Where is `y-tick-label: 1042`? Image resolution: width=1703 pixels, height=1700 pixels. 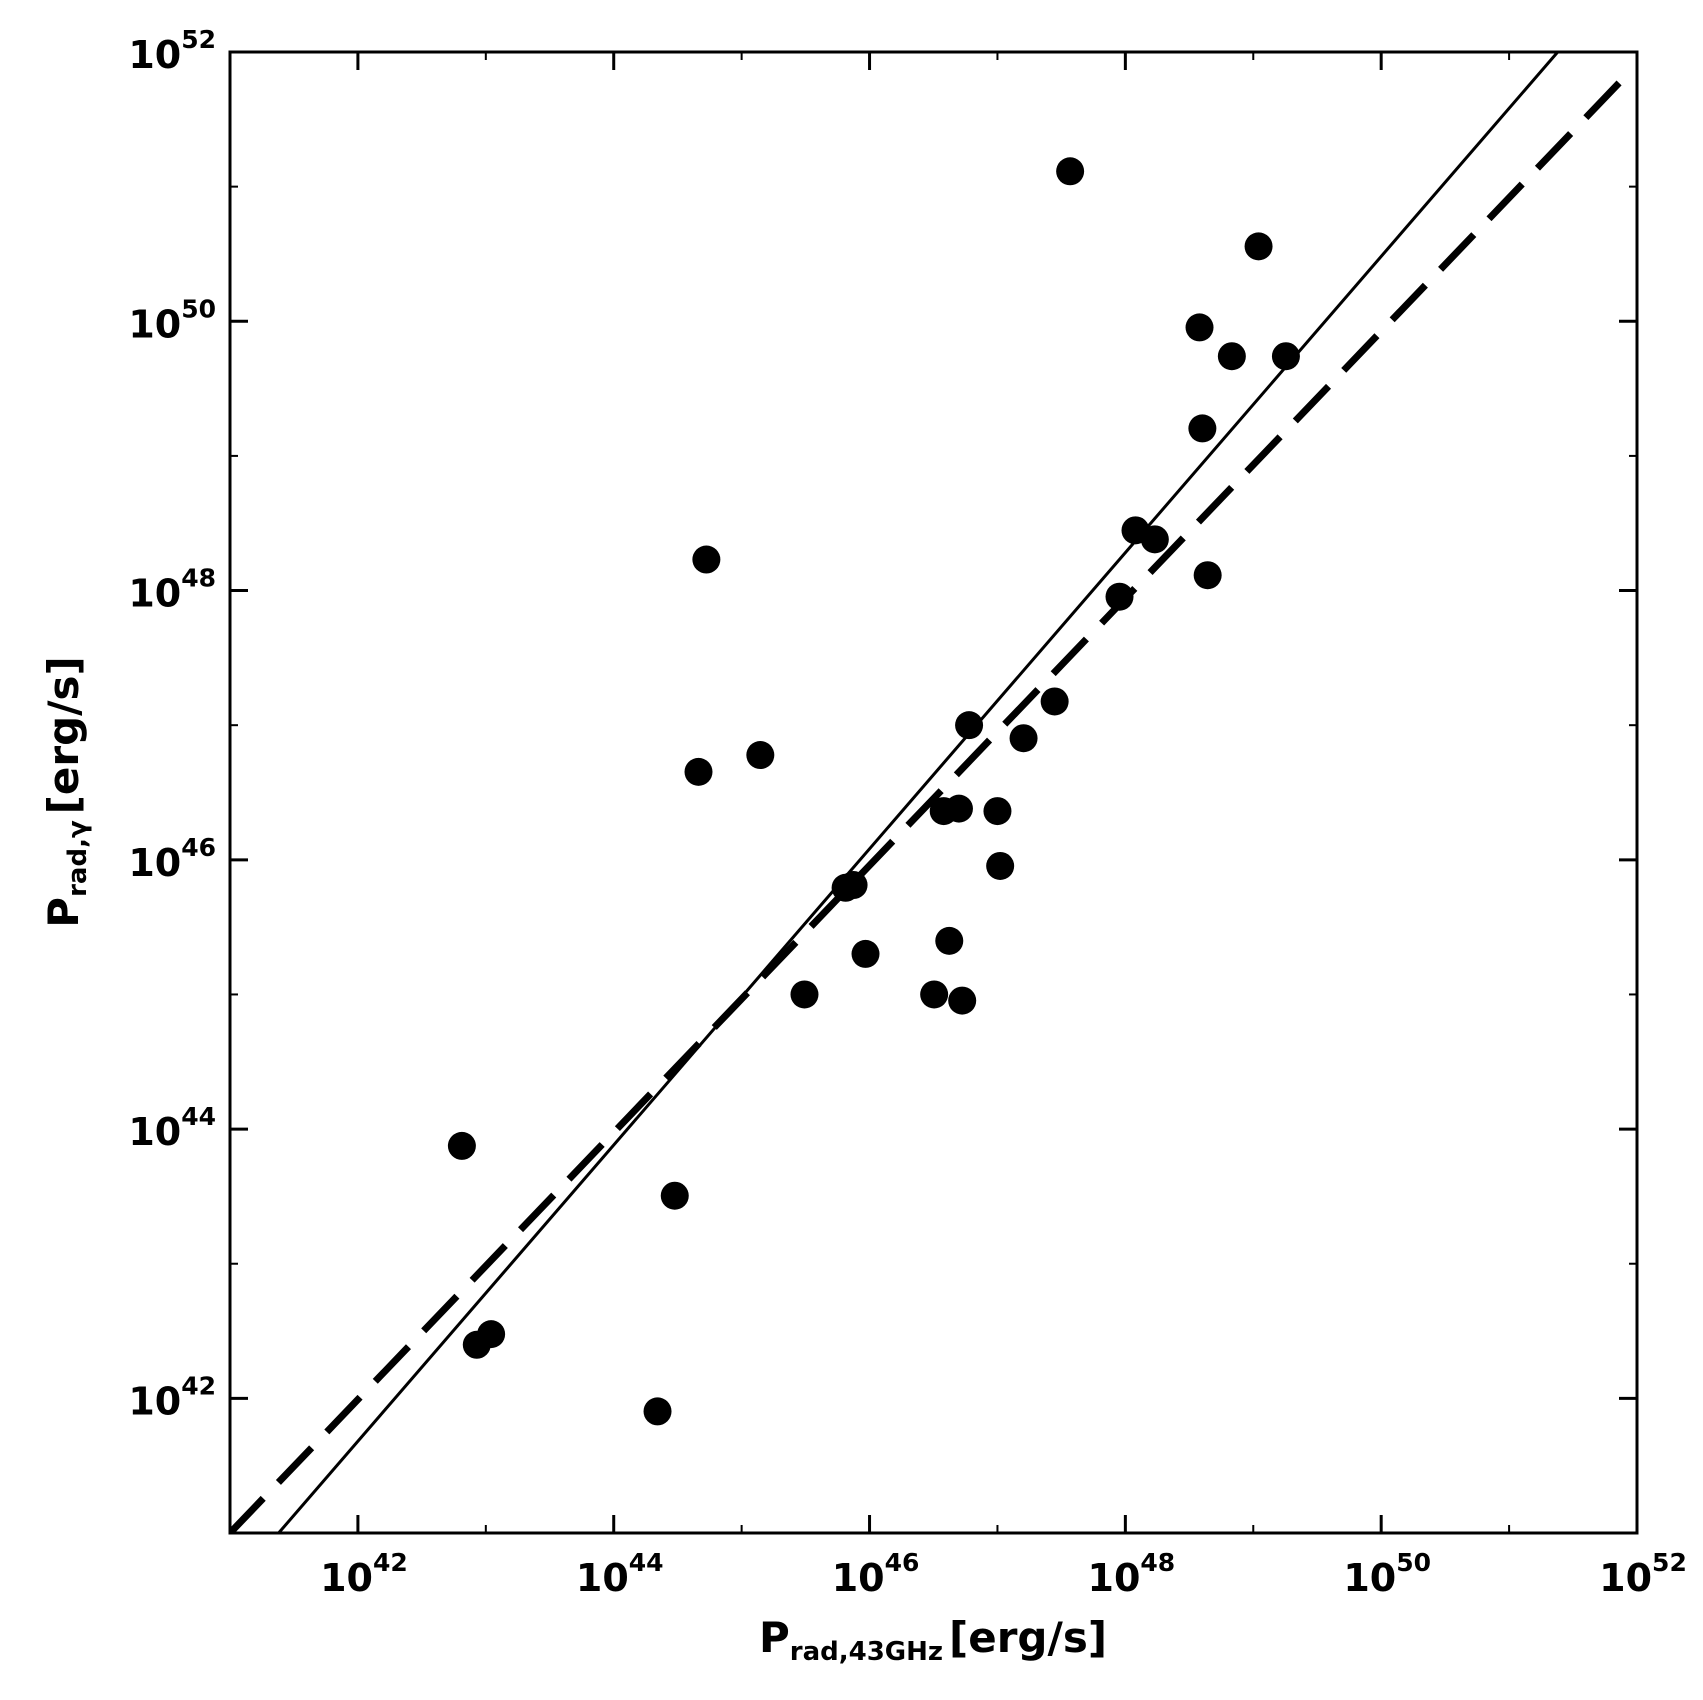 y-tick-label: 1042 is located at coordinates (172, 1397).